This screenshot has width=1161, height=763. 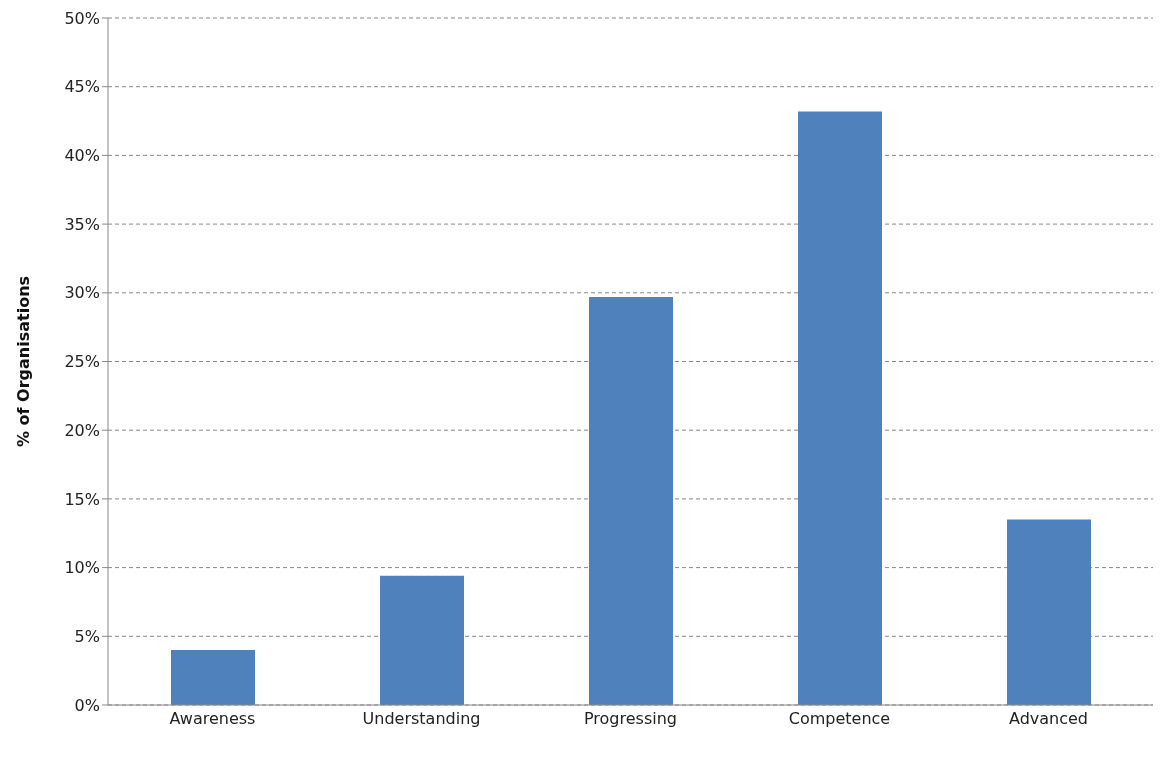 What do you see at coordinates (87, 636) in the screenshot?
I see `y-tick-label: 5%` at bounding box center [87, 636].